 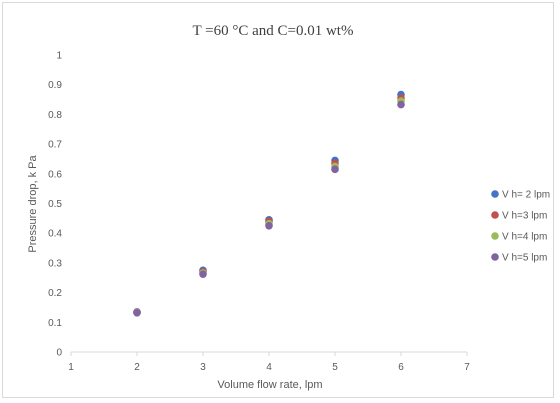 I want to click on y-axis-ticks: 0 0.1 0.2 0.3 0.4 0.5 0.6 0.7 0.8 0.9 1, so click(x=55, y=205).